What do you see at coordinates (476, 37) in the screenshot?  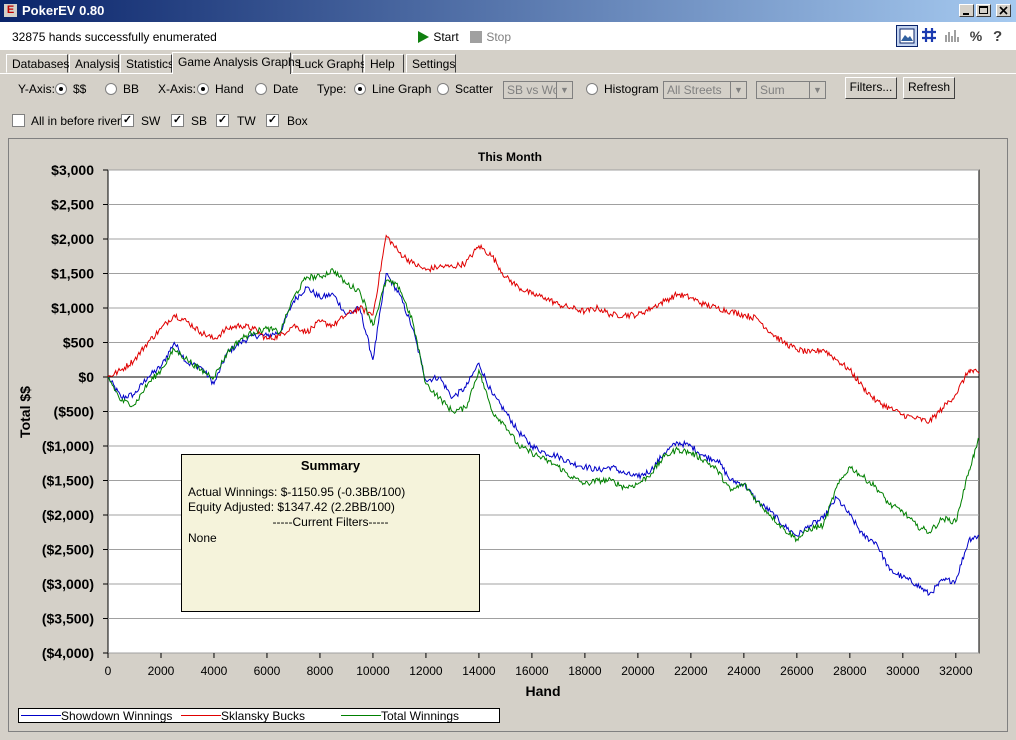 I see `stop-icon` at bounding box center [476, 37].